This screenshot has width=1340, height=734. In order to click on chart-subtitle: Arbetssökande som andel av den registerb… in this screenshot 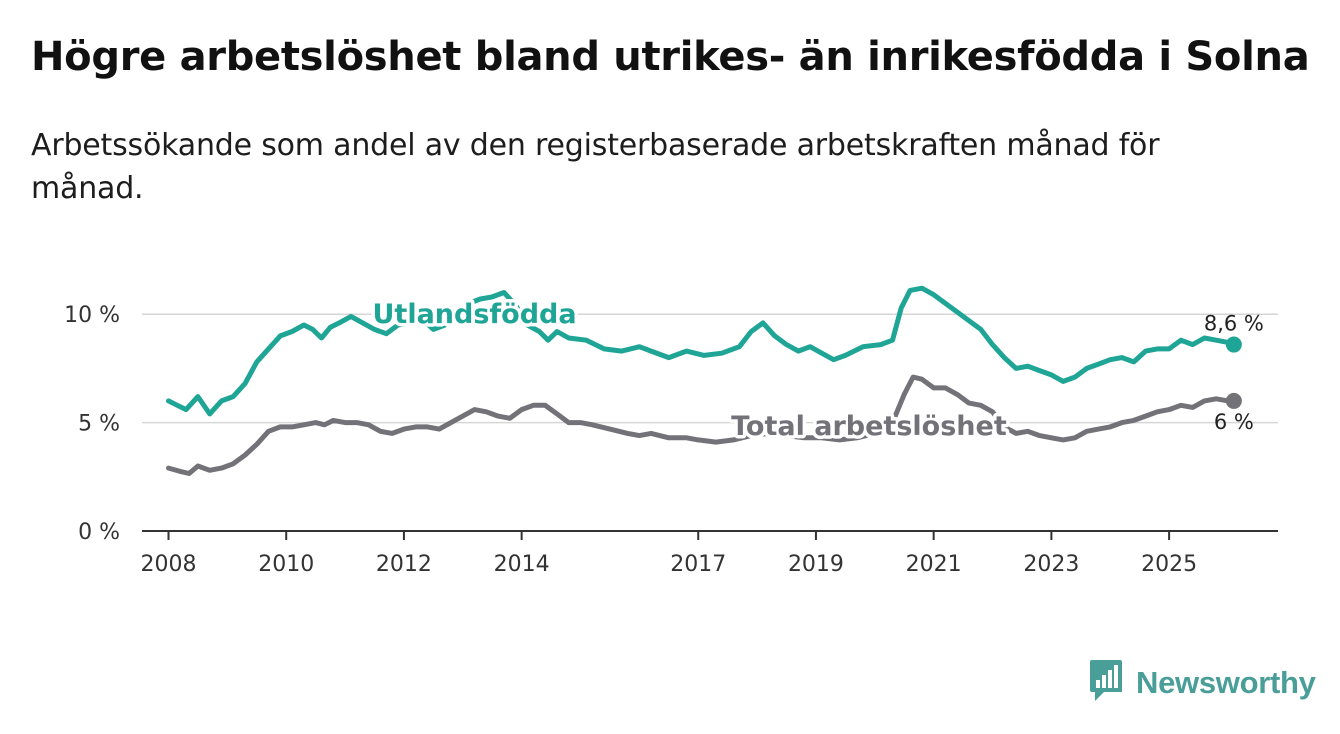, I will do `click(595, 167)`.